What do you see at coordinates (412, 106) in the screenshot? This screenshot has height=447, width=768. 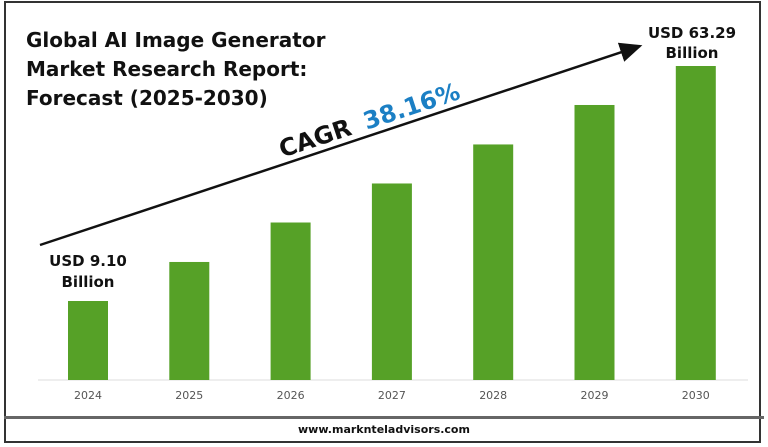 I see `cagr-value: 38.16%` at bounding box center [412, 106].